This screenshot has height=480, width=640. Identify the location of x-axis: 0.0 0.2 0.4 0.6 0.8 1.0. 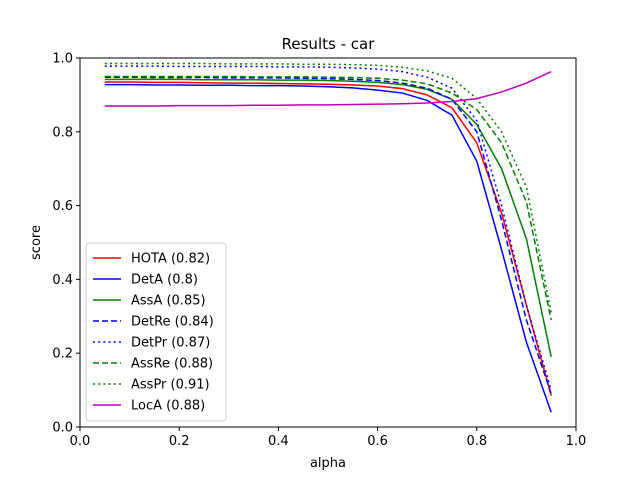
(328, 438).